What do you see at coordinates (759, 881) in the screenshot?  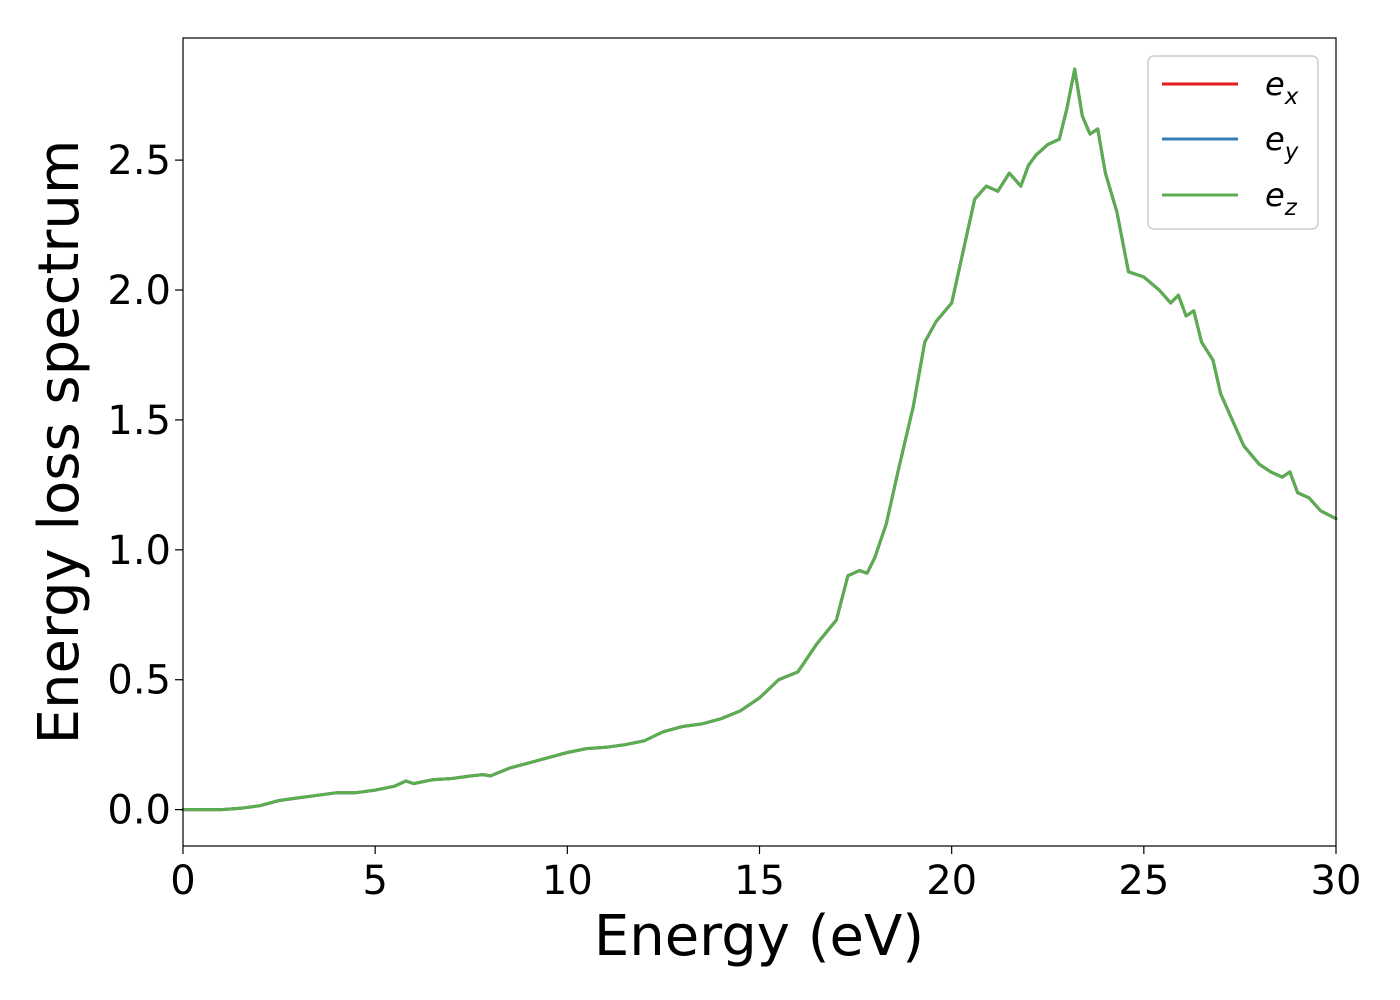 I see `x-tick-label: 15` at bounding box center [759, 881].